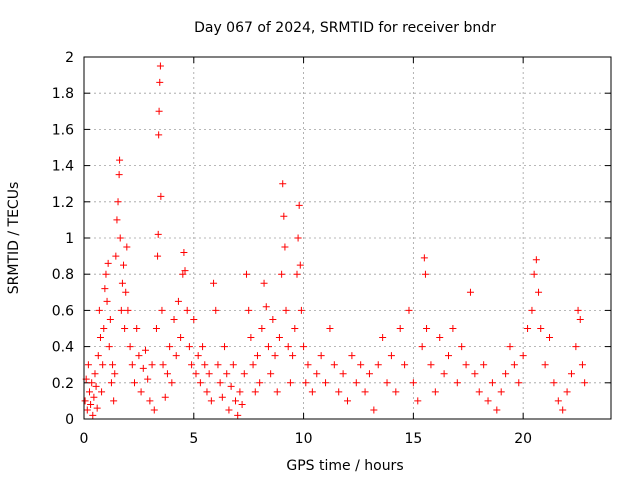 The height and width of the screenshot is (480, 640). I want to click on y-axis-label: SRMTID / TECUs, so click(14, 238).